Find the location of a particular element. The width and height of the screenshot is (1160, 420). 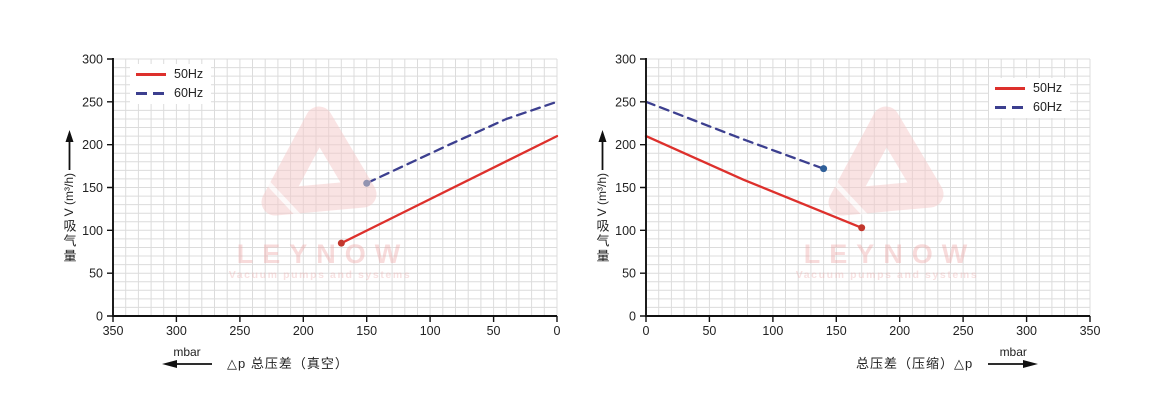

x-axis-title: △p 总压差（真空） is located at coordinates (288, 363).